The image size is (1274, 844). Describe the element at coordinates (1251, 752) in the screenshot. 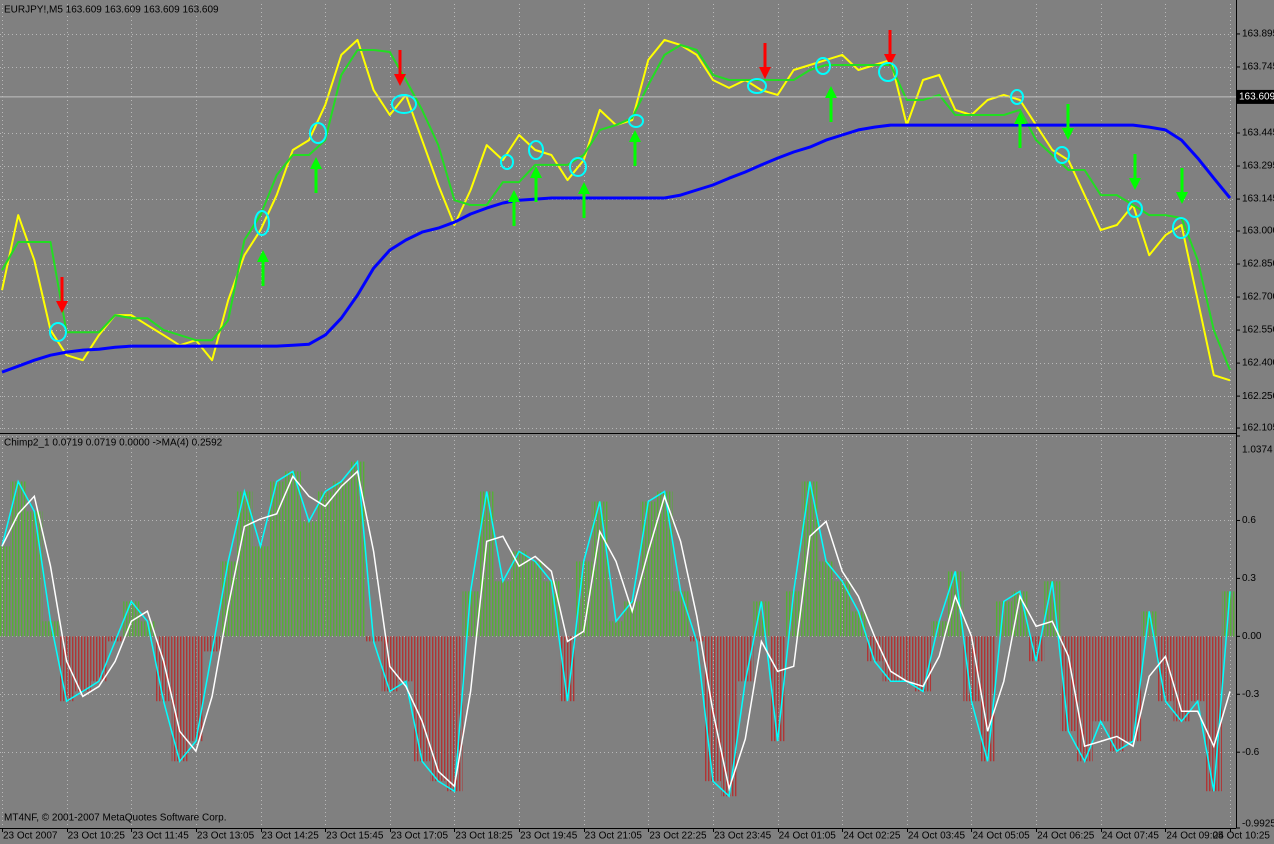

I see `y-tick-label: -0.6` at that location.